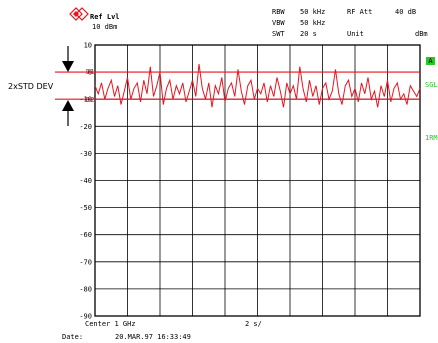  I want to click on arrow-down-icon, so click(68, 66).